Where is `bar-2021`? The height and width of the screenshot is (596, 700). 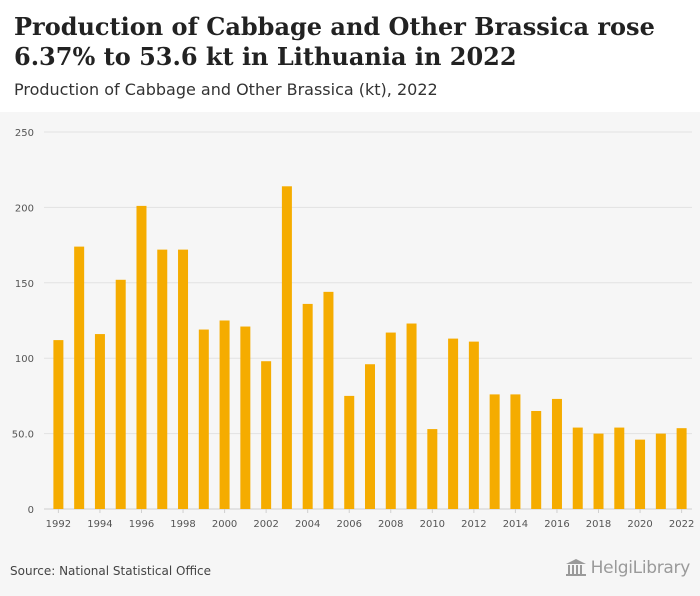 bar-2021 is located at coordinates (660, 471).